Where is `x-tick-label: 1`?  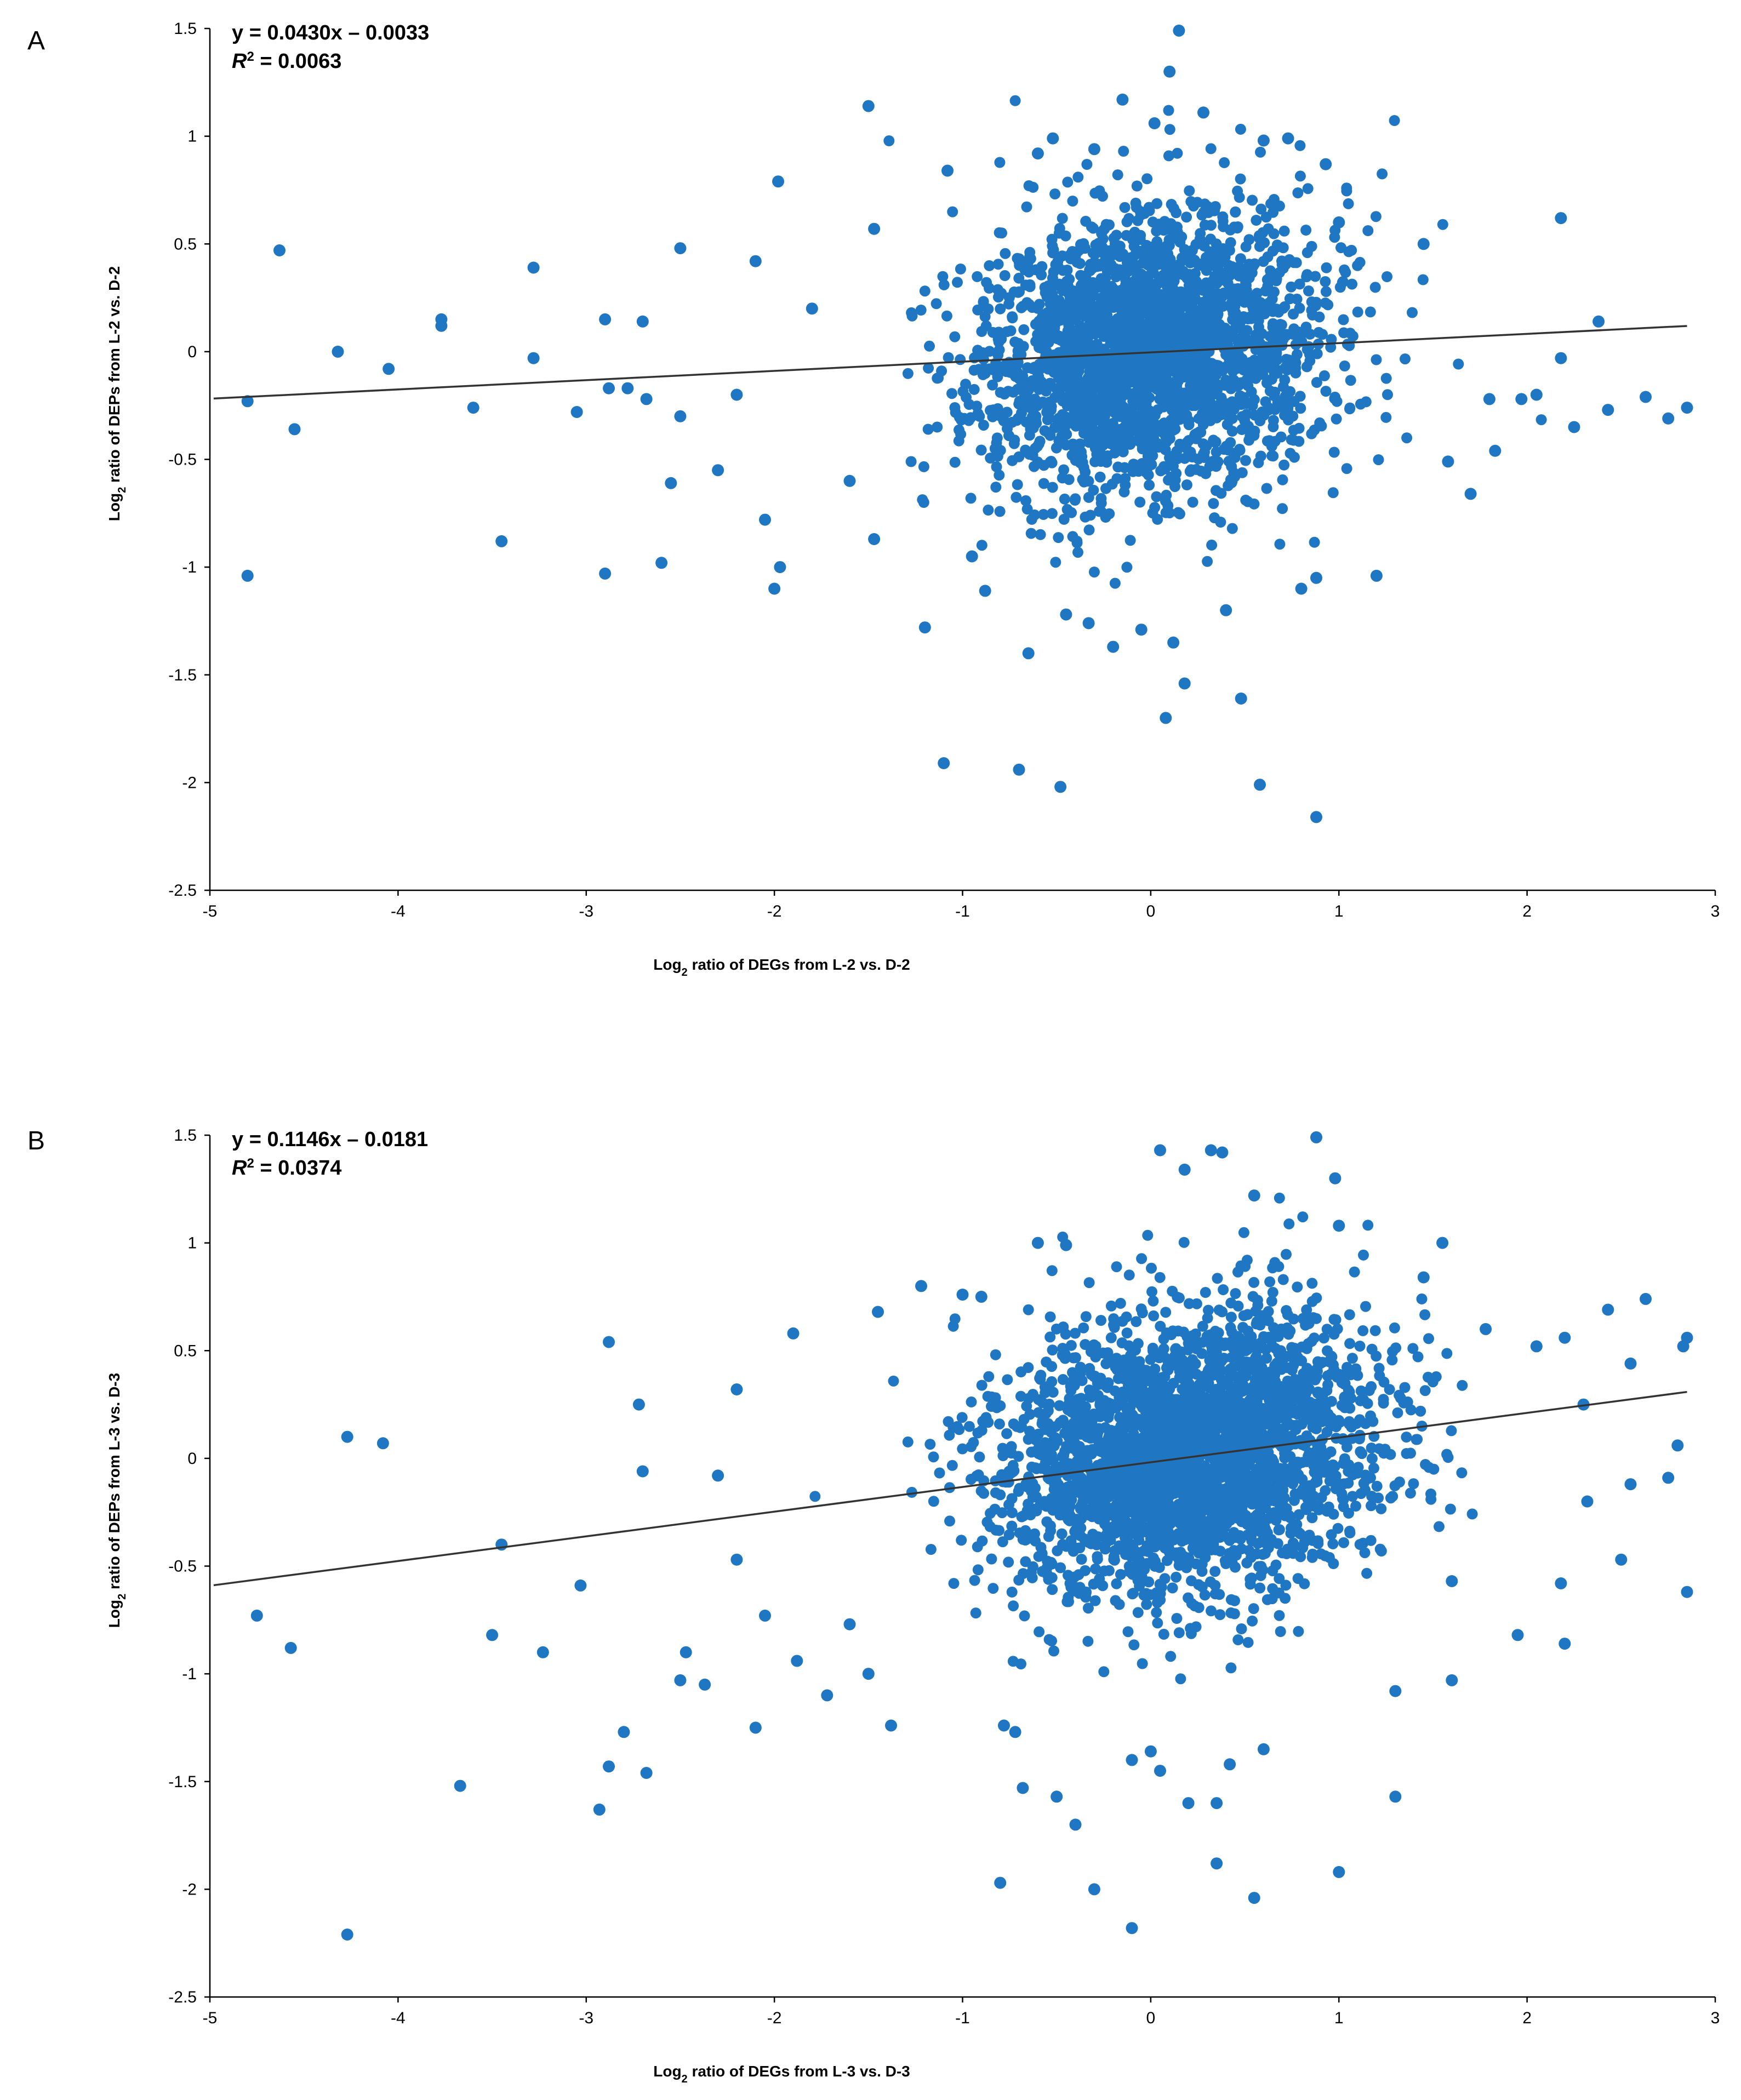 x-tick-label: 1 is located at coordinates (1339, 911).